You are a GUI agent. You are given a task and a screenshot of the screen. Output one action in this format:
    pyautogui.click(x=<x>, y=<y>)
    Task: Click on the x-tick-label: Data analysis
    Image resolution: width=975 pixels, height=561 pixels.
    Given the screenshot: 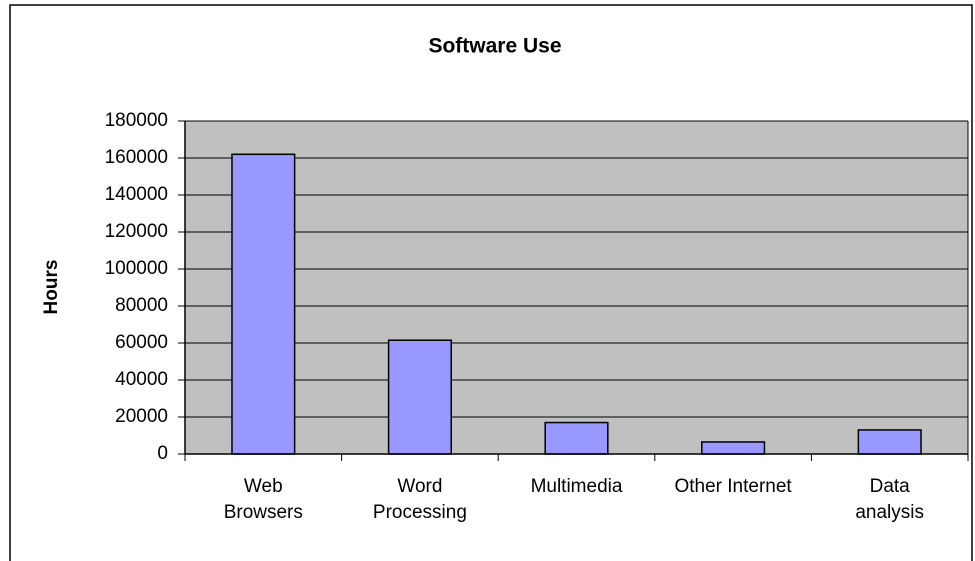 What is the action you would take?
    pyautogui.click(x=890, y=499)
    